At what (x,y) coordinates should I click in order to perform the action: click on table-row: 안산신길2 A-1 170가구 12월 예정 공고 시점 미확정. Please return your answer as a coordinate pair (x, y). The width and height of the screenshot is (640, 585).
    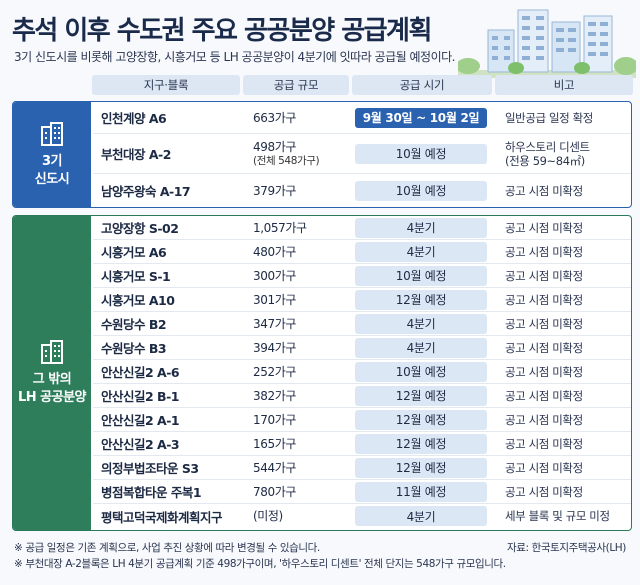
    Looking at the image, I should click on (362, 420).